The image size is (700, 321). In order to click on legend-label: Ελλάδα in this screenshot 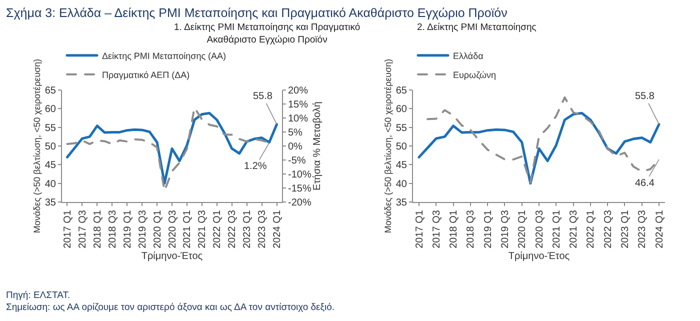, I will do `click(468, 55)`.